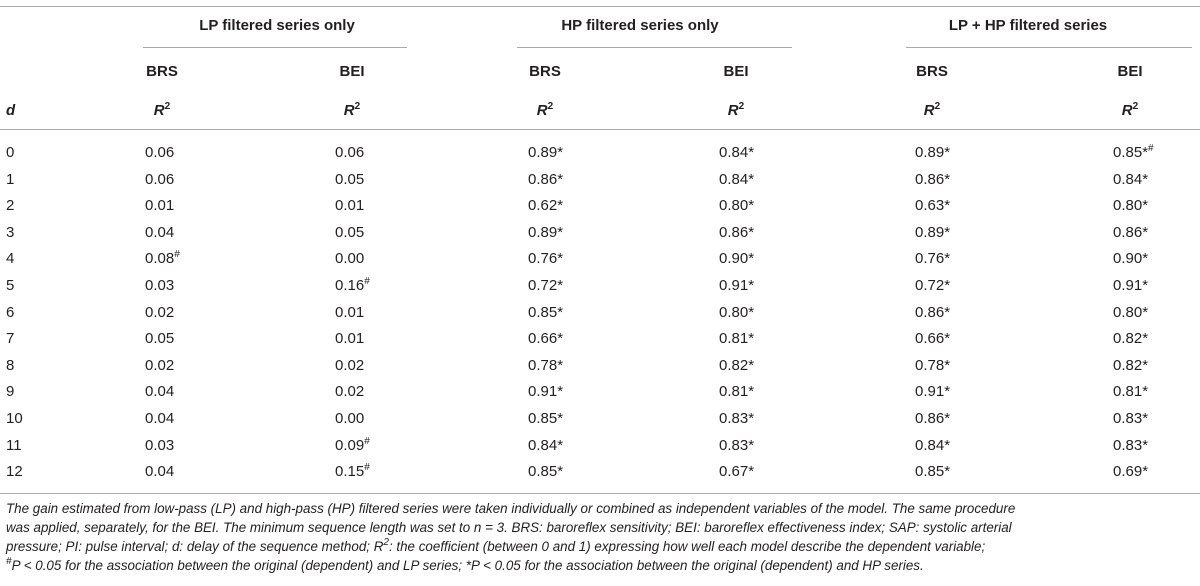  I want to click on cell-lphp-brs: 0.78*, so click(933, 365).